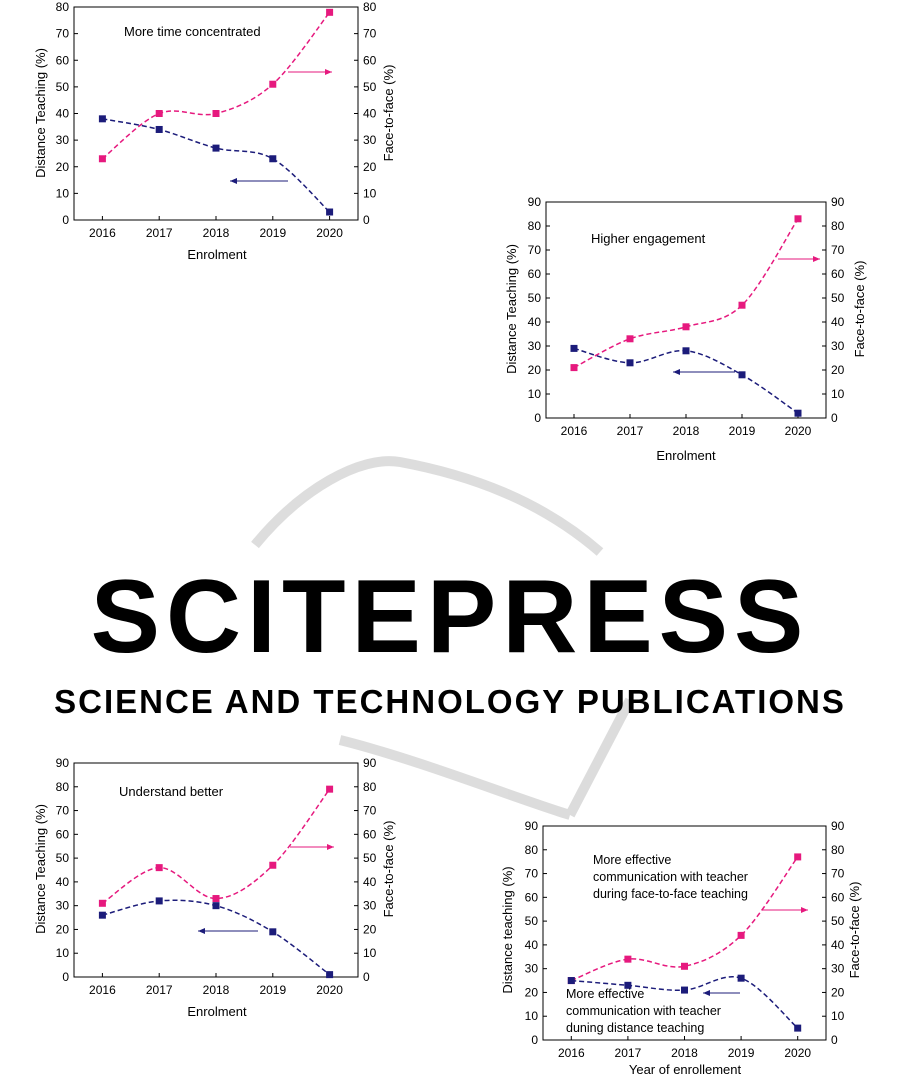 This screenshot has height=1079, width=901. What do you see at coordinates (450, 617) in the screenshot?
I see `watermark-line1: SCITEPRESS` at bounding box center [450, 617].